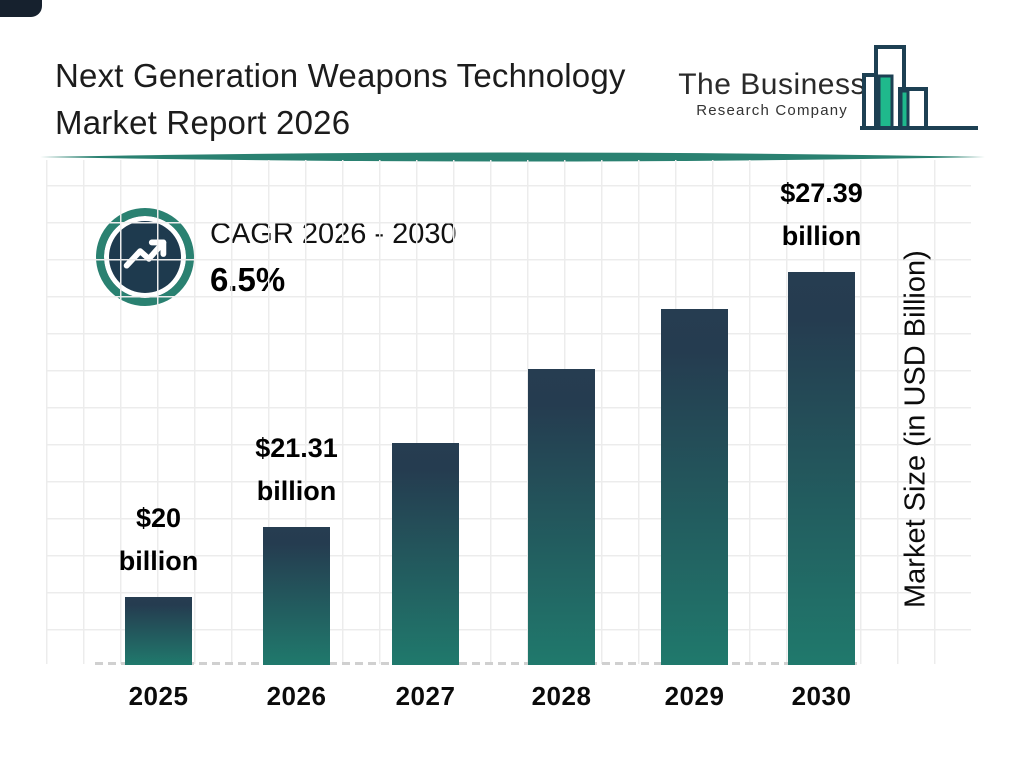  What do you see at coordinates (158, 539) in the screenshot?
I see `value-label-2025: $20 billion` at bounding box center [158, 539].